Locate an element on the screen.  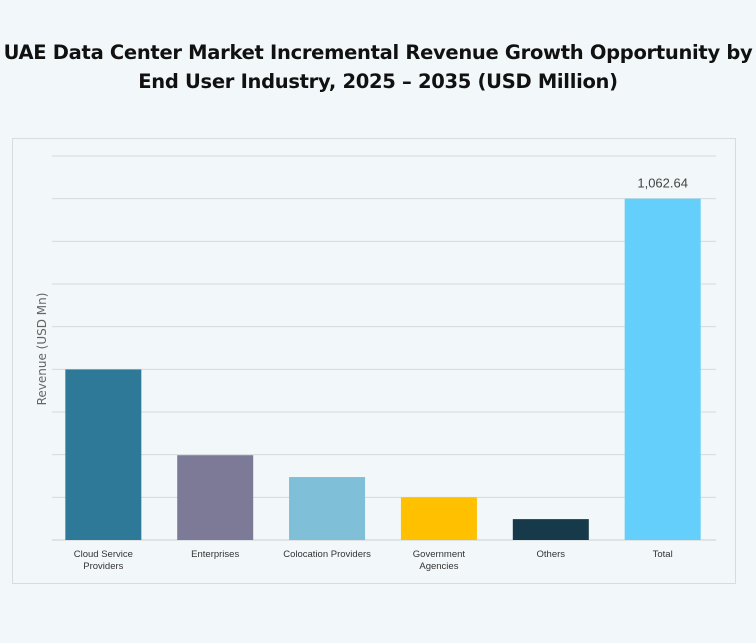
x-tick-label: Others is located at coordinates (551, 554).